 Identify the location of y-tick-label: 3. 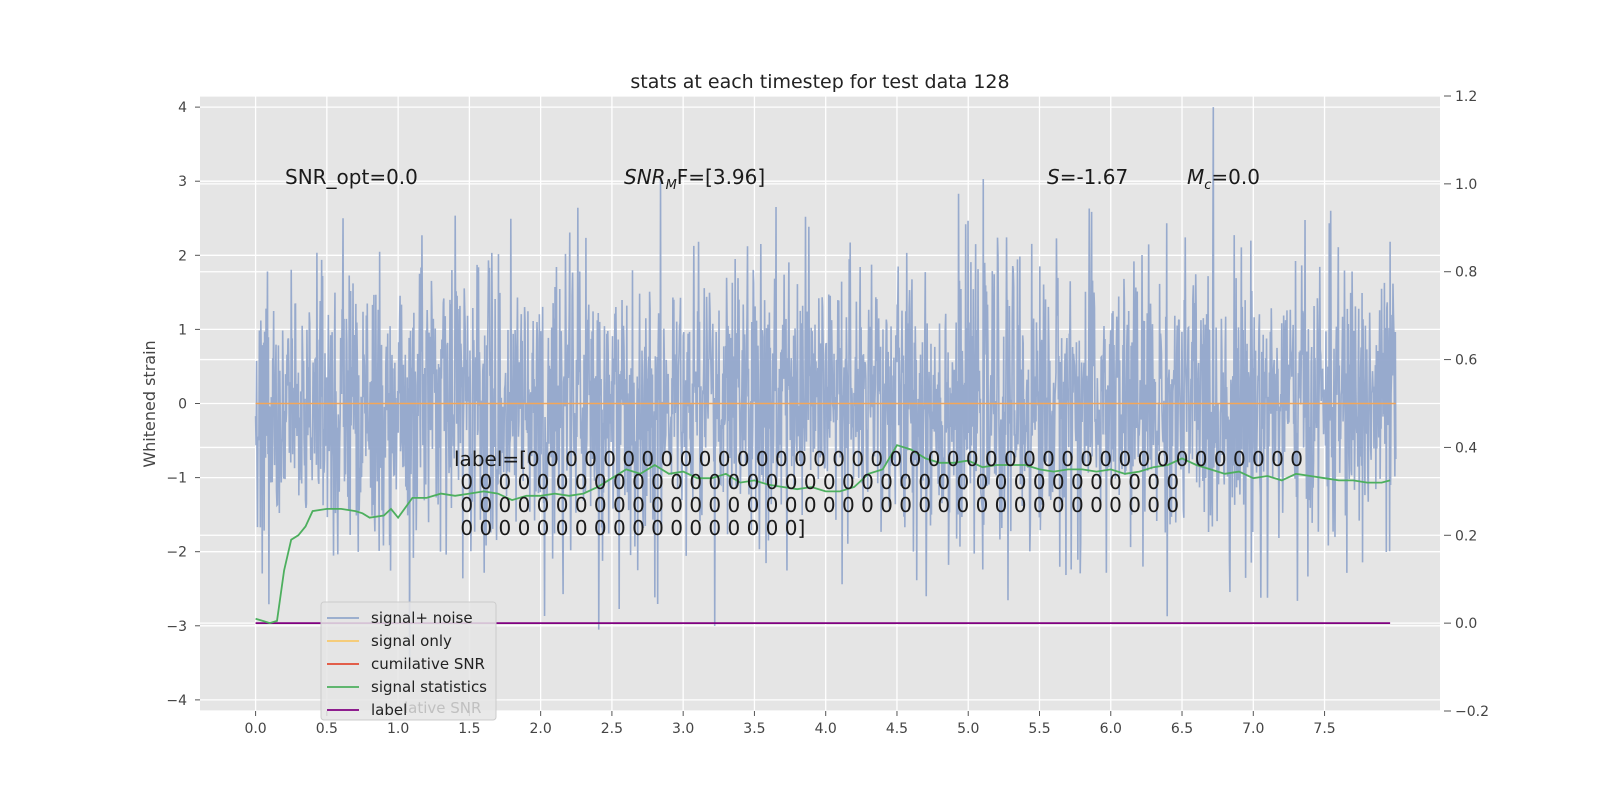
(182, 182).